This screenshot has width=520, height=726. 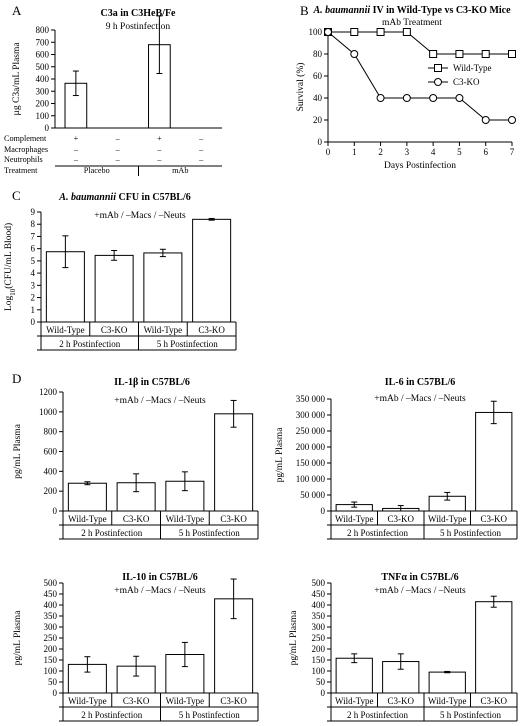 I want to click on panel-c-y-tick-label: 2, so click(x=33, y=298).